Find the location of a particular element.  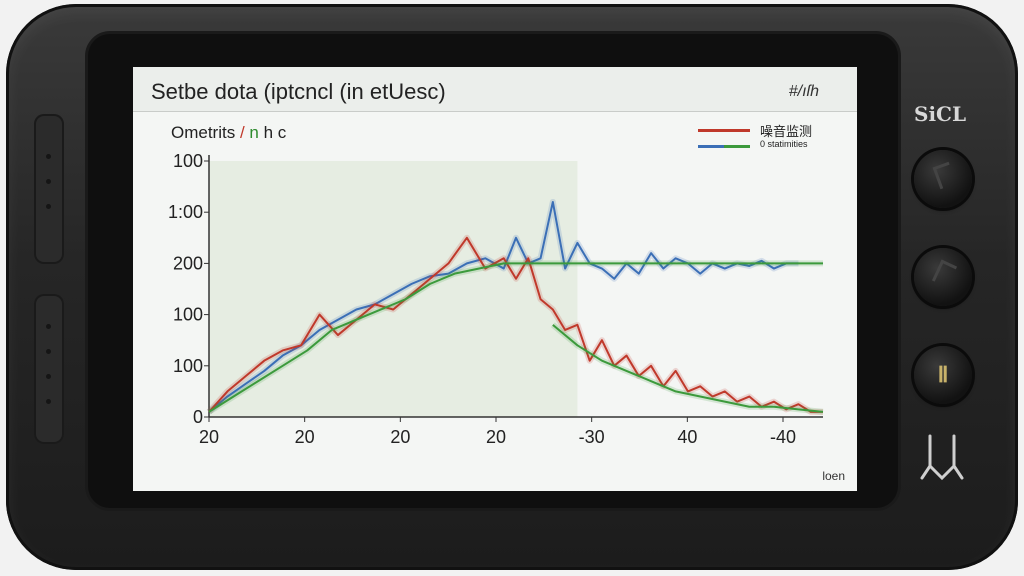

legend-swatch-red is located at coordinates (724, 130).